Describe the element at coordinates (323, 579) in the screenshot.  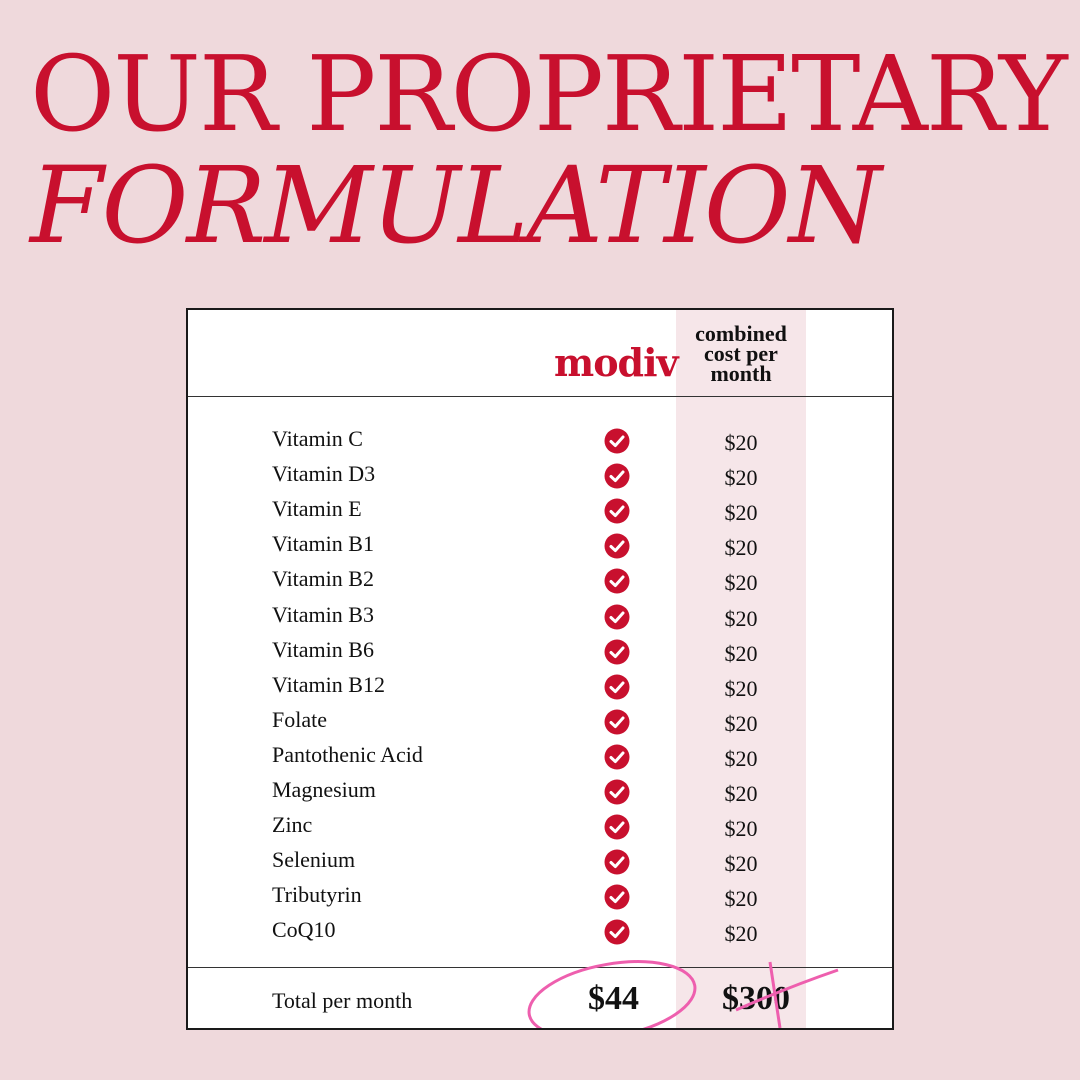
I see `ingredient-name: Vitamin B2` at that location.